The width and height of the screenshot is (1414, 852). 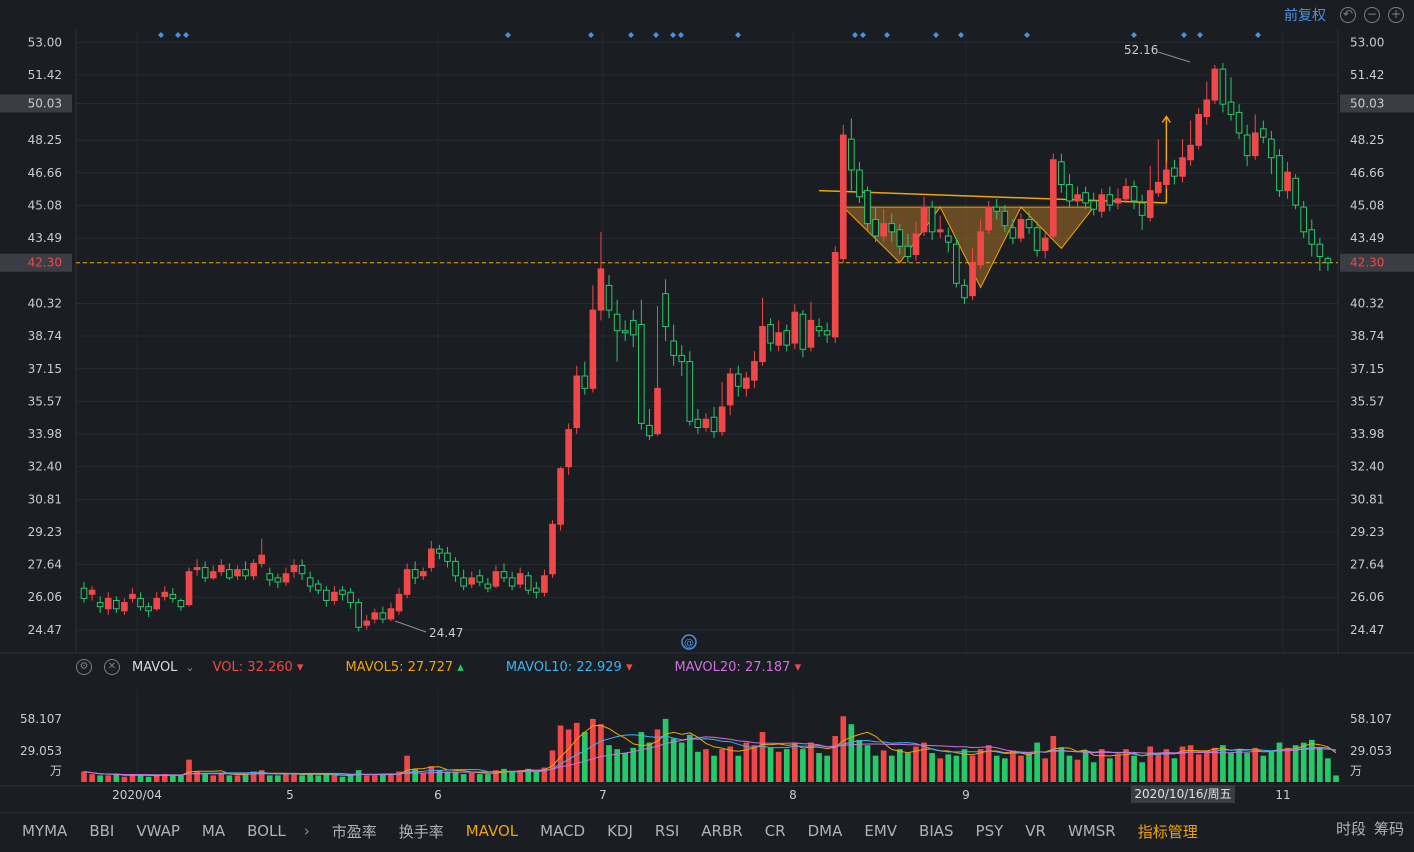 What do you see at coordinates (1350, 829) in the screenshot?
I see `tab-period: 时段` at bounding box center [1350, 829].